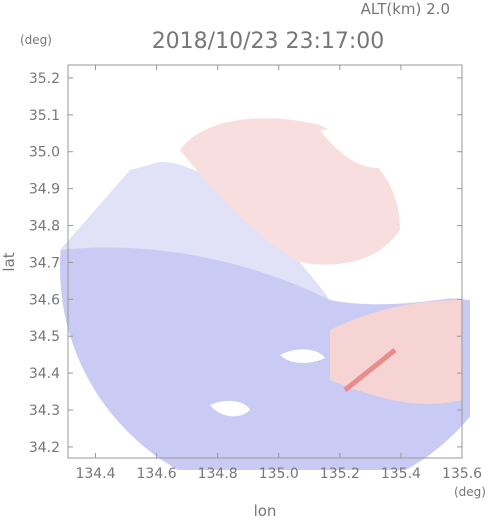 The image size is (491, 525). I want to click on y-tick-label: 34.9, so click(44, 190).